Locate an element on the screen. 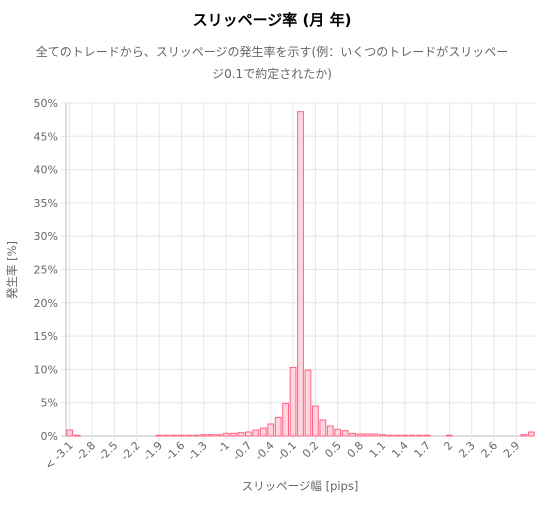  x-tick-label: 1.4 is located at coordinates (400, 450).